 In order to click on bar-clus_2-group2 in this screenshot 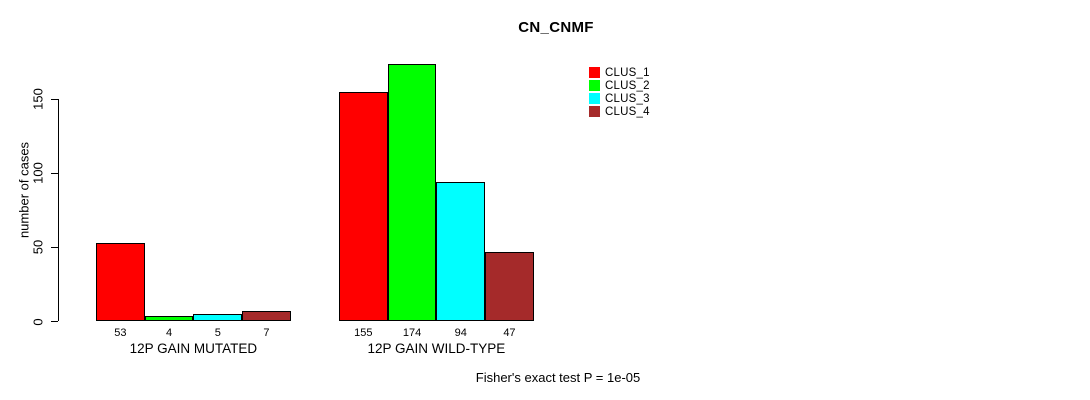, I will do `click(412, 192)`.